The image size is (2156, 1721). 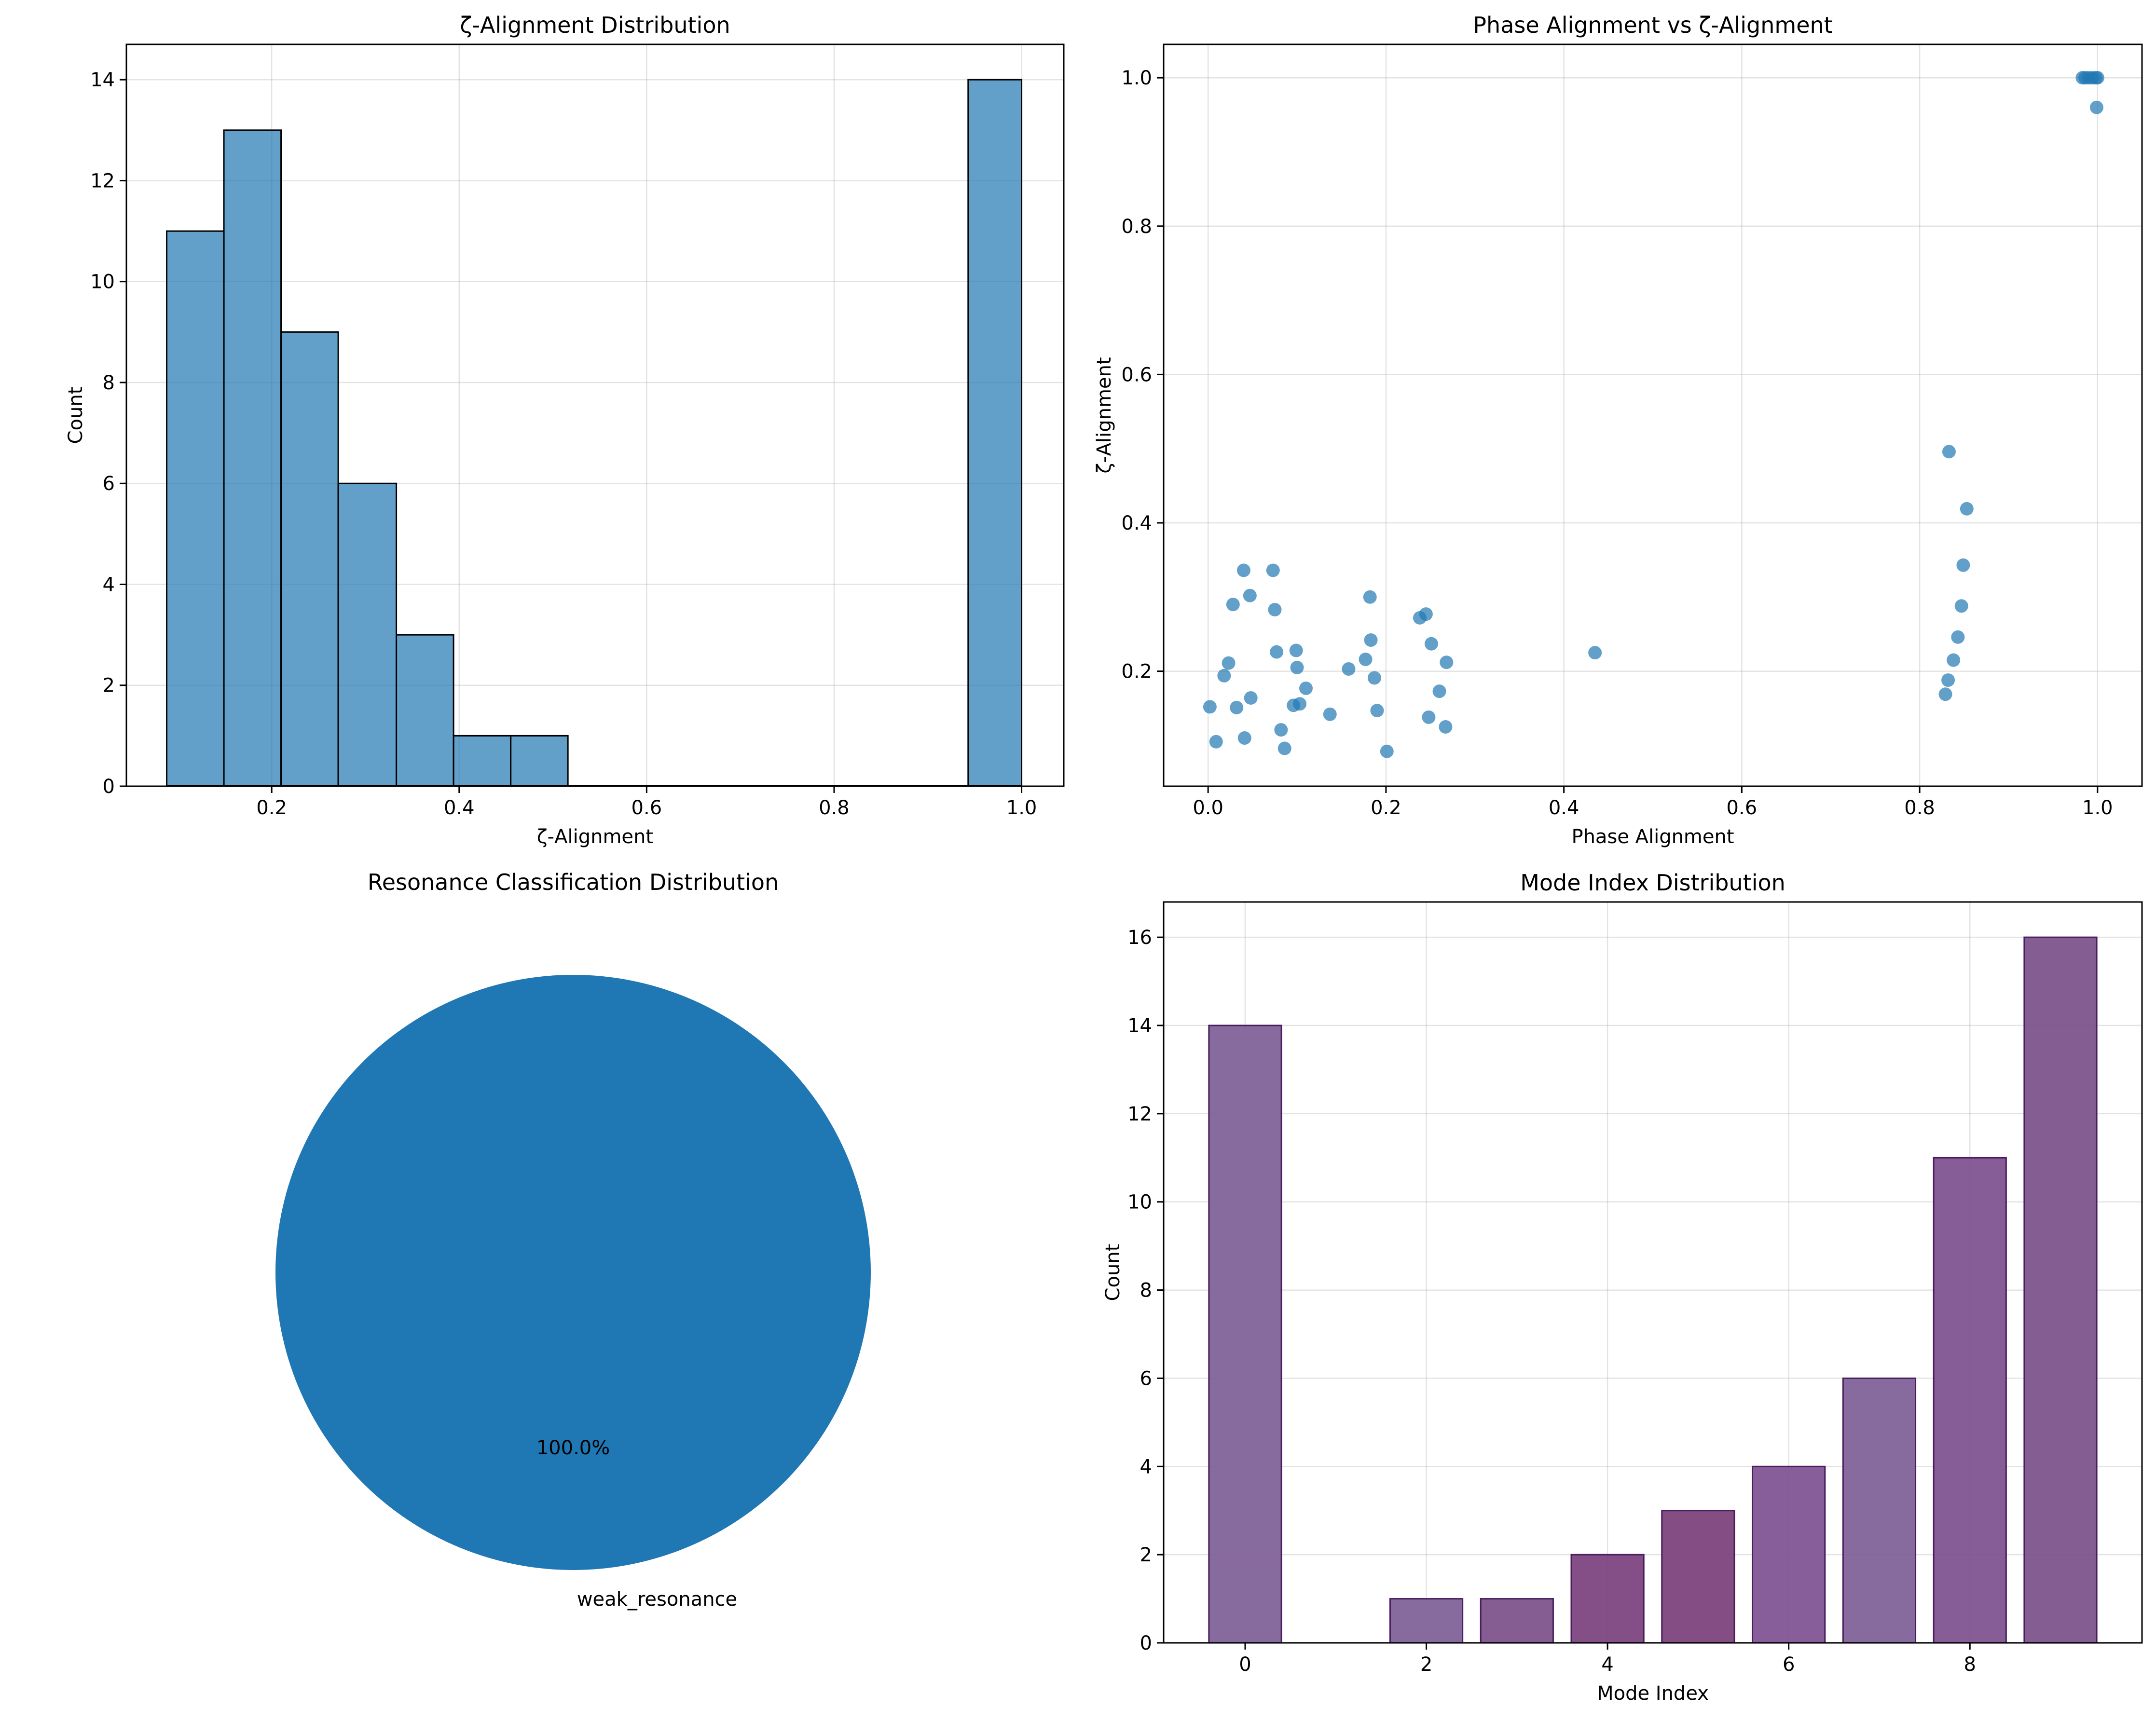 What do you see at coordinates (1146, 1378) in the screenshot?
I see `mode-y-tick-label: 6` at bounding box center [1146, 1378].